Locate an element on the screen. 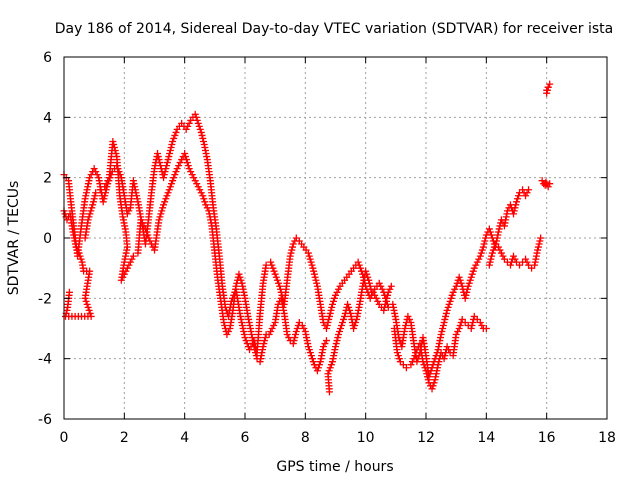 Image resolution: width=640 pixels, height=480 pixels. x-tick-label: 2 is located at coordinates (124, 438).